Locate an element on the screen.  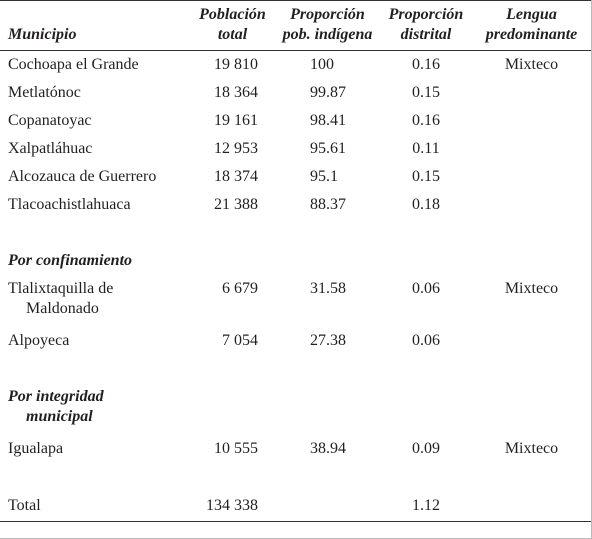
cell: Metlatónoc is located at coordinates (44, 92).